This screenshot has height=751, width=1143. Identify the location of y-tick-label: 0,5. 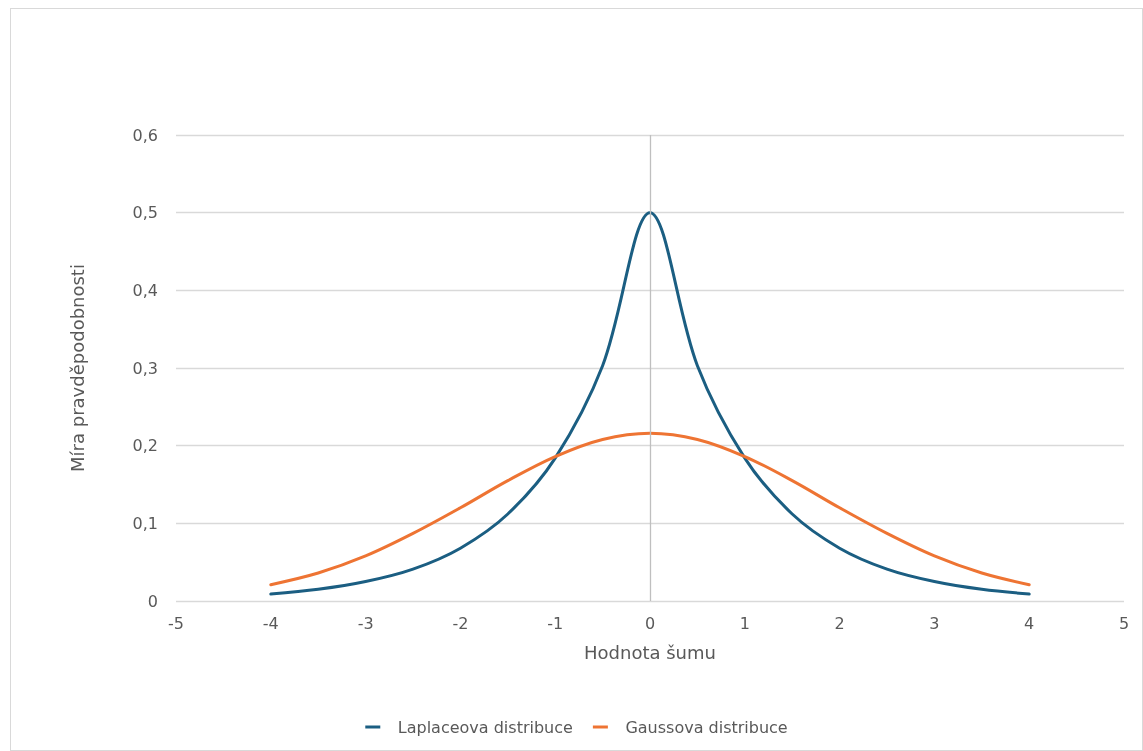
(145, 213).